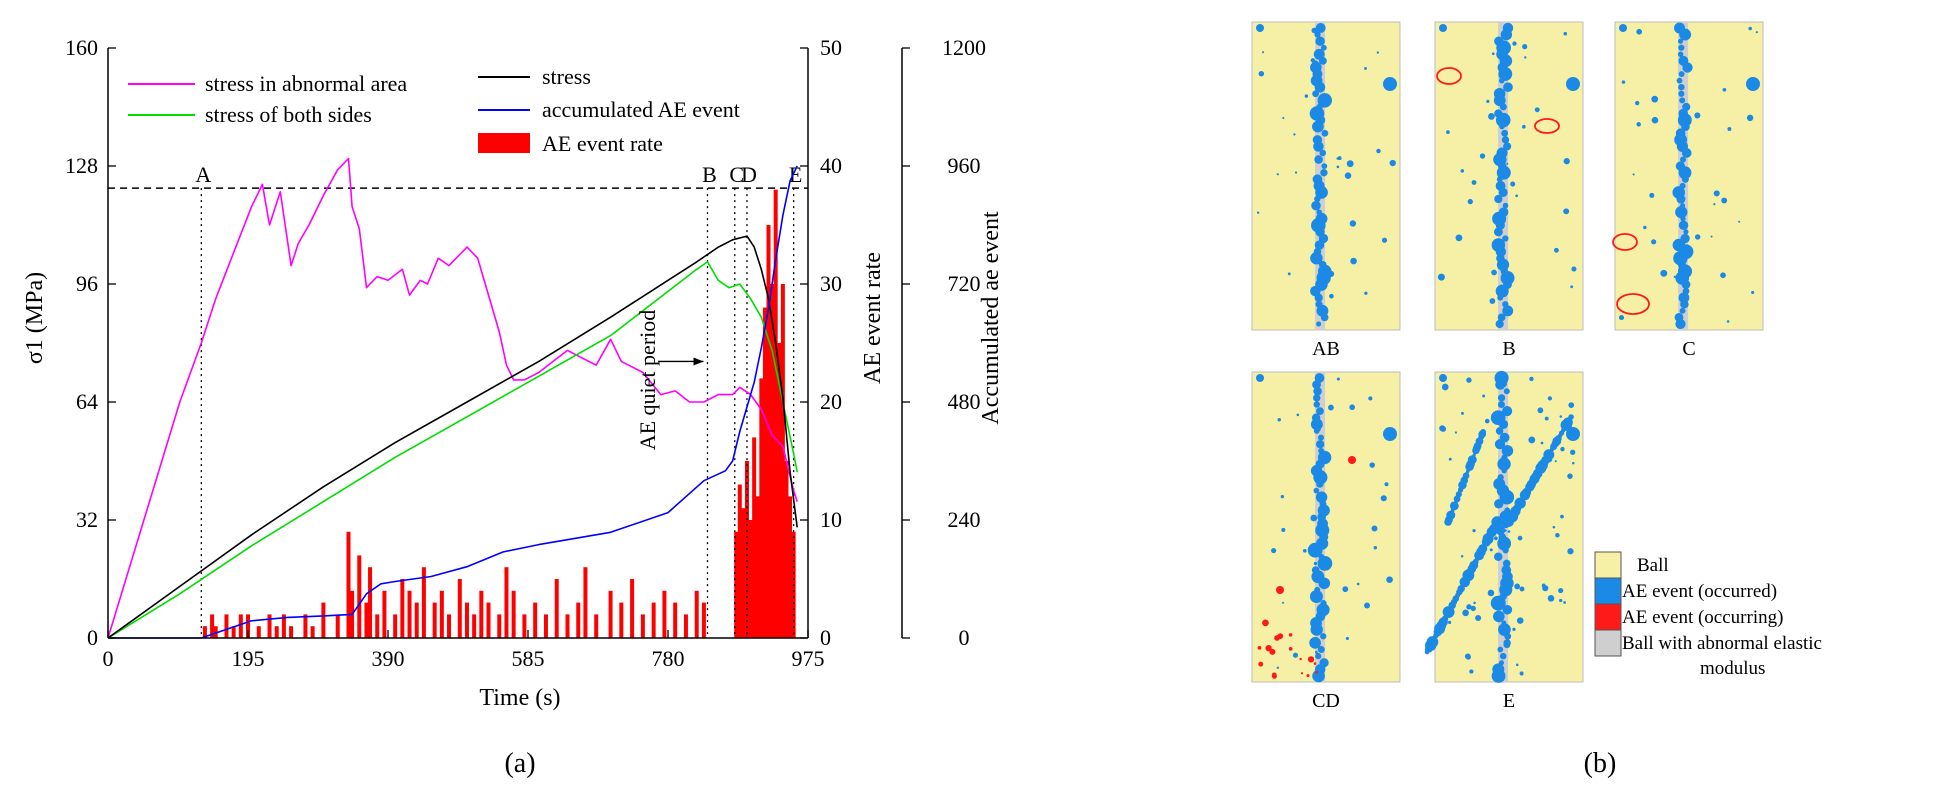 The image size is (1960, 795). Describe the element at coordinates (795, 174) in the screenshot. I see `event-marker-label-e: E` at that location.